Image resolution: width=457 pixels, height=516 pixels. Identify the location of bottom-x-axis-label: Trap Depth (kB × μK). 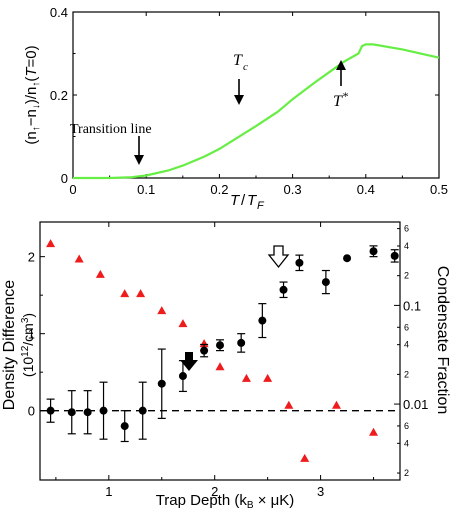
(225, 501).